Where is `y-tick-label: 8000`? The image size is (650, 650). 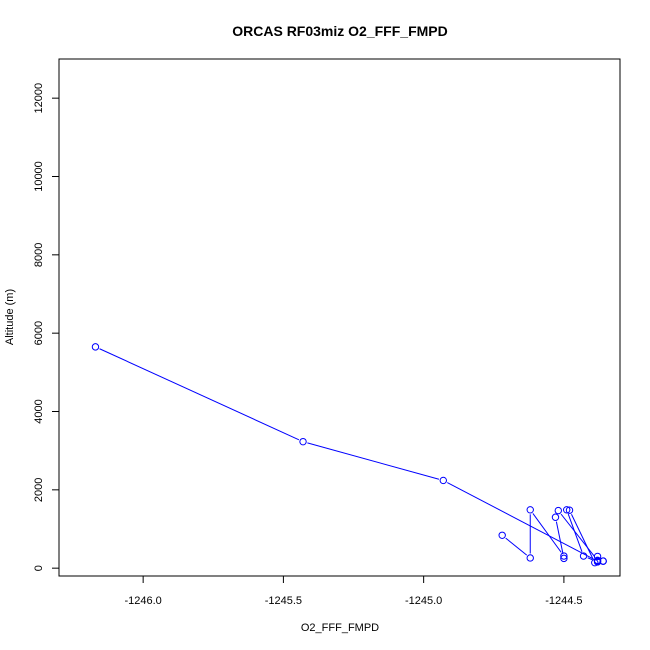 y-tick-label: 8000 is located at coordinates (39, 255).